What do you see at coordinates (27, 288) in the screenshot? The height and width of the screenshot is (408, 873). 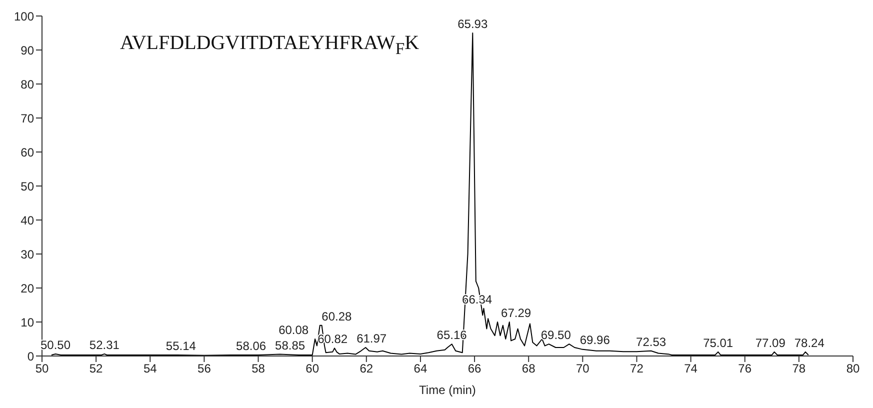 I see `y-tick-label: 20` at bounding box center [27, 288].